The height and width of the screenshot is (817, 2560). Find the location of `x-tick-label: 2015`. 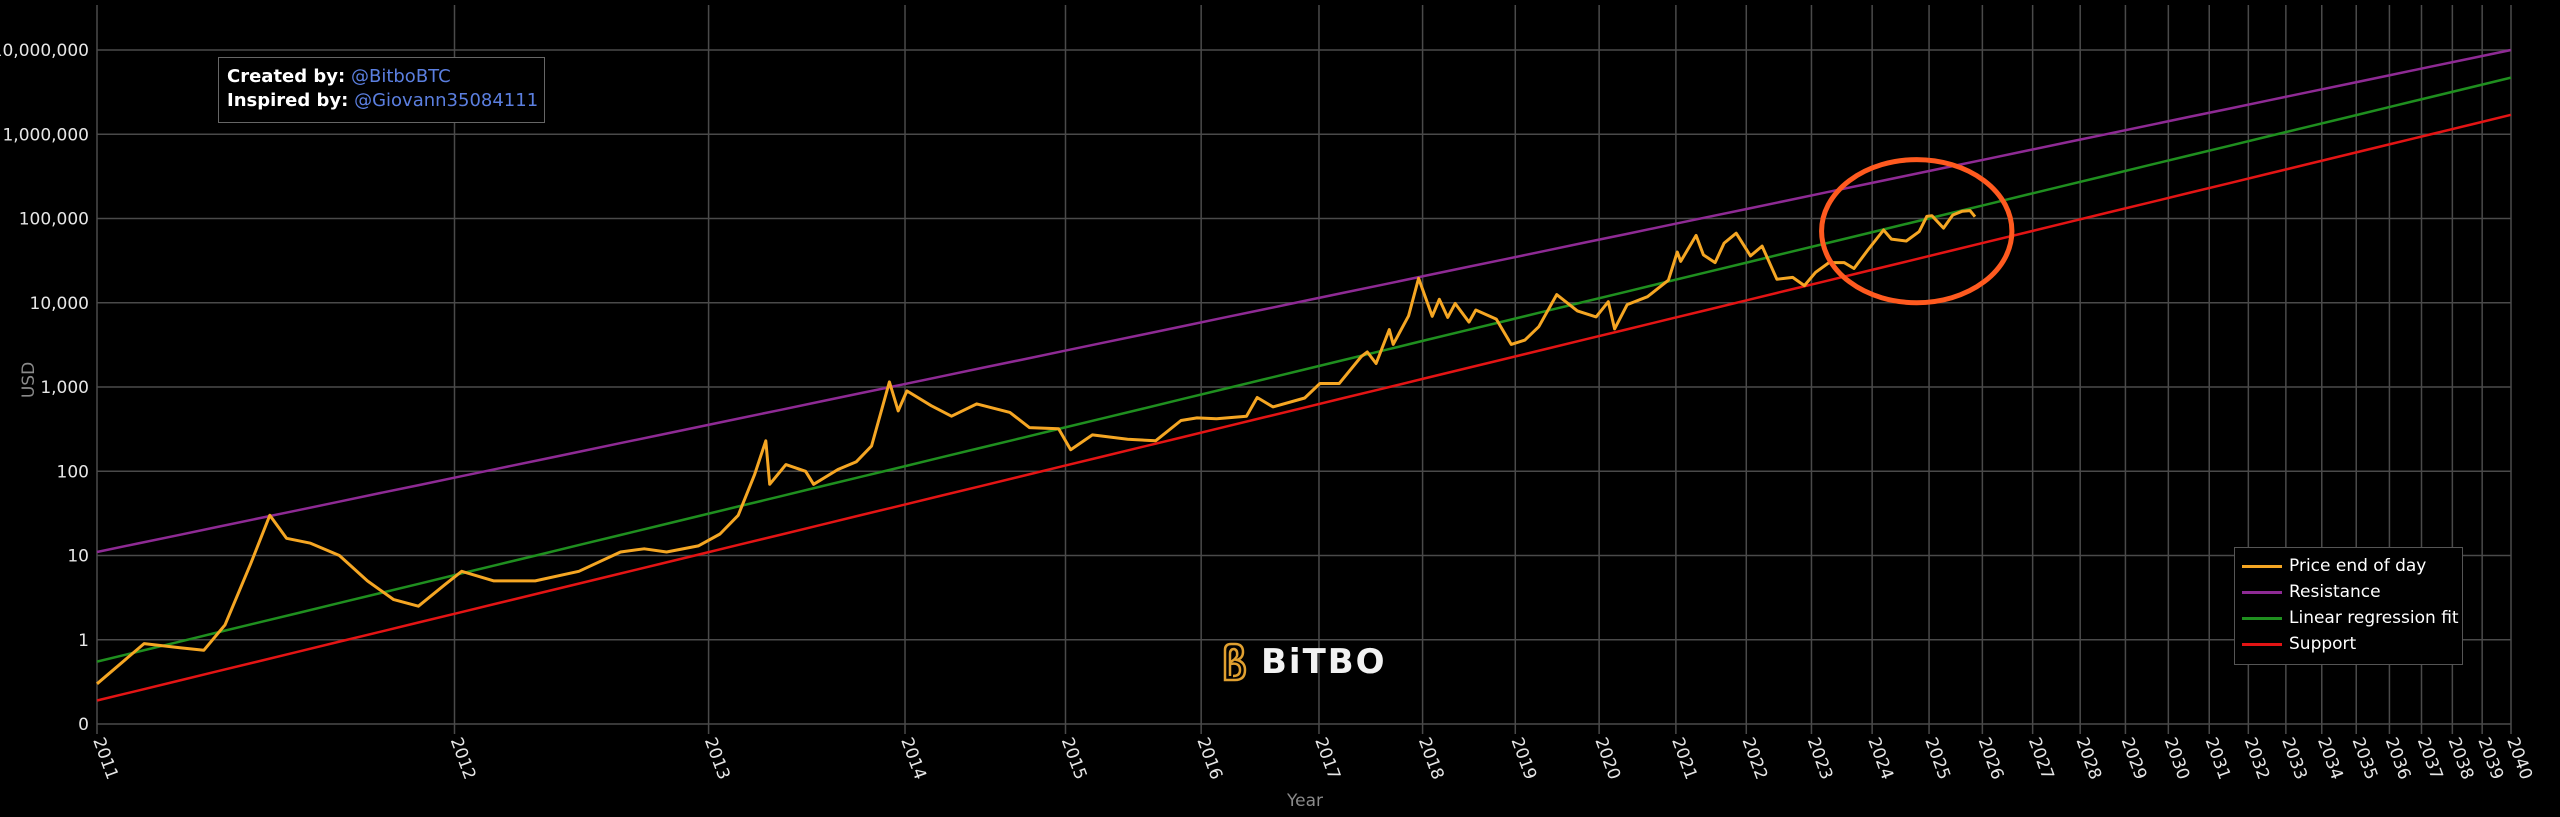

x-tick-label: 2015 is located at coordinates (1074, 758).